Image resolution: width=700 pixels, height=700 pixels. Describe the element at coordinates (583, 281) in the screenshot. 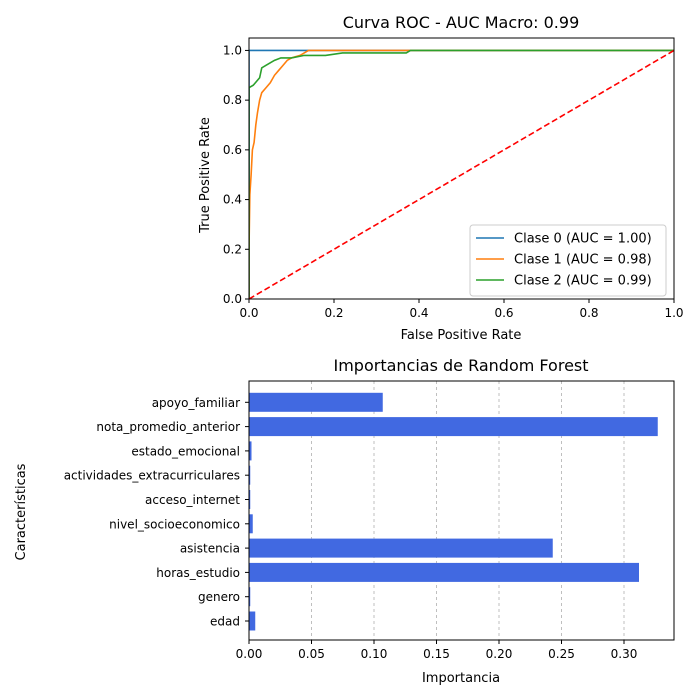

I see `roc-legend-entry: Clase 2 (AUC = 0.99)` at that location.